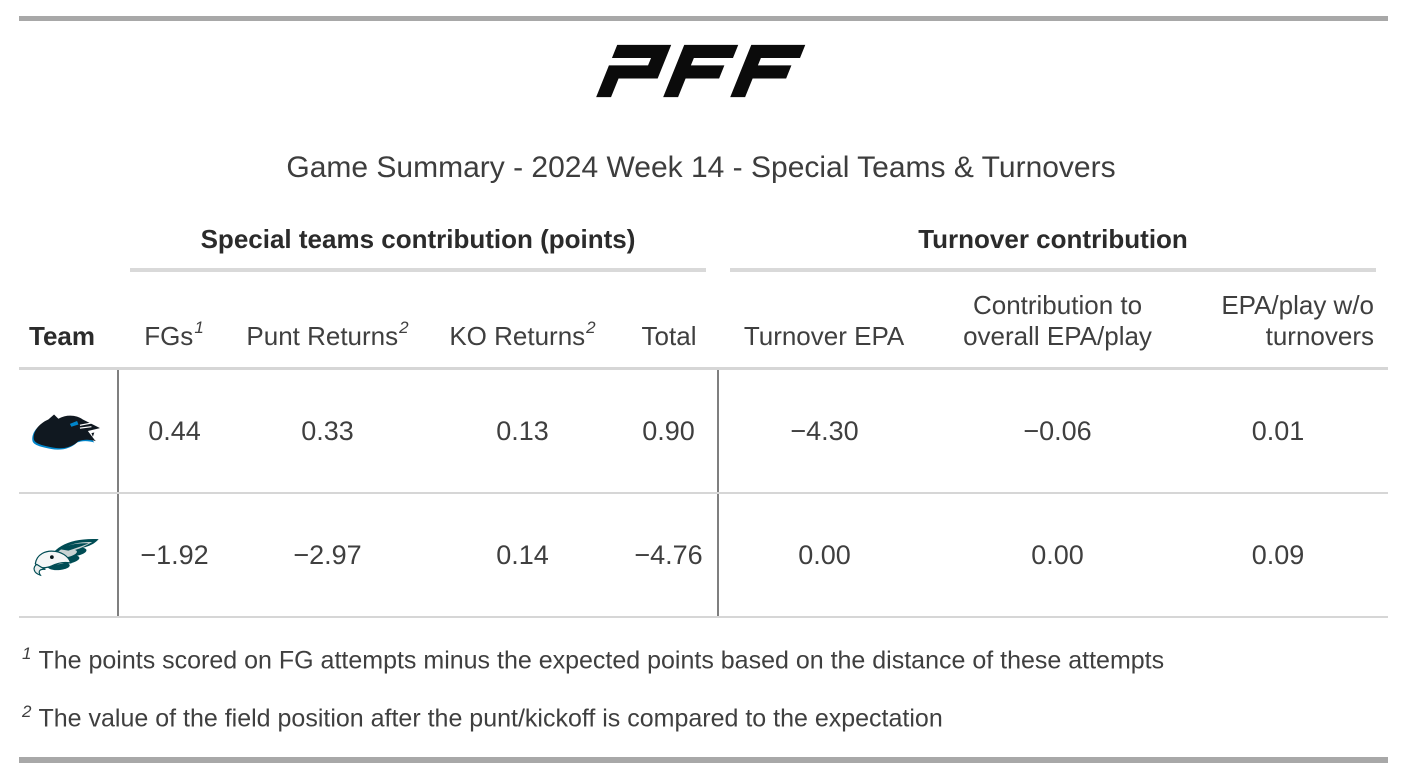  I want to click on column-header-contribution-line2: overall EPA/play, so click(1057, 336).